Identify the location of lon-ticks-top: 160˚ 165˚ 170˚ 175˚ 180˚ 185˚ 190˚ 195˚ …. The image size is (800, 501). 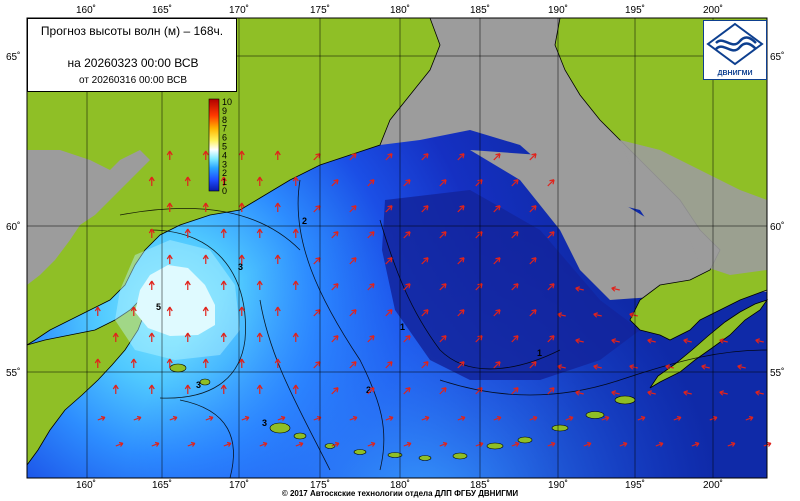
(399, 10).